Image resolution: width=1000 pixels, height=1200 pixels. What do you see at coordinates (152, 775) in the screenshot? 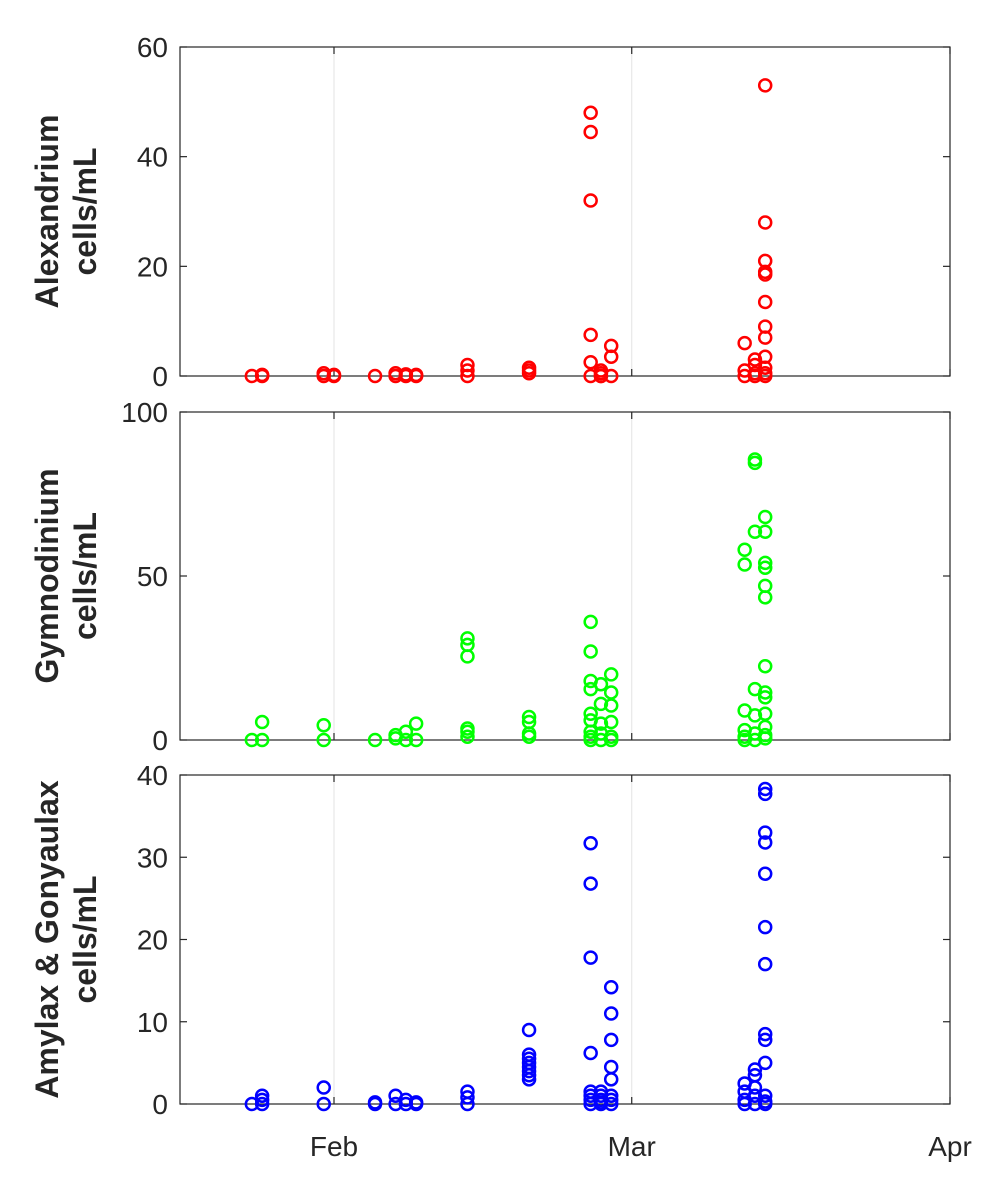
I see `y-tick-label: 40` at bounding box center [152, 775].